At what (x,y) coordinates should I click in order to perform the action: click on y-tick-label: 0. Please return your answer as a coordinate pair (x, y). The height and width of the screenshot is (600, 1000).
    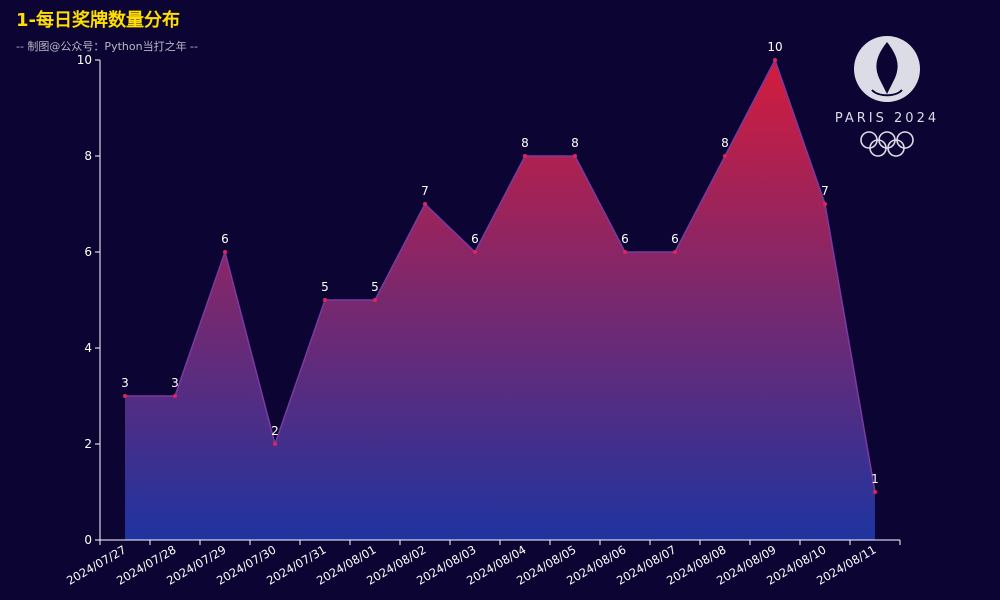
    Looking at the image, I should click on (88, 540).